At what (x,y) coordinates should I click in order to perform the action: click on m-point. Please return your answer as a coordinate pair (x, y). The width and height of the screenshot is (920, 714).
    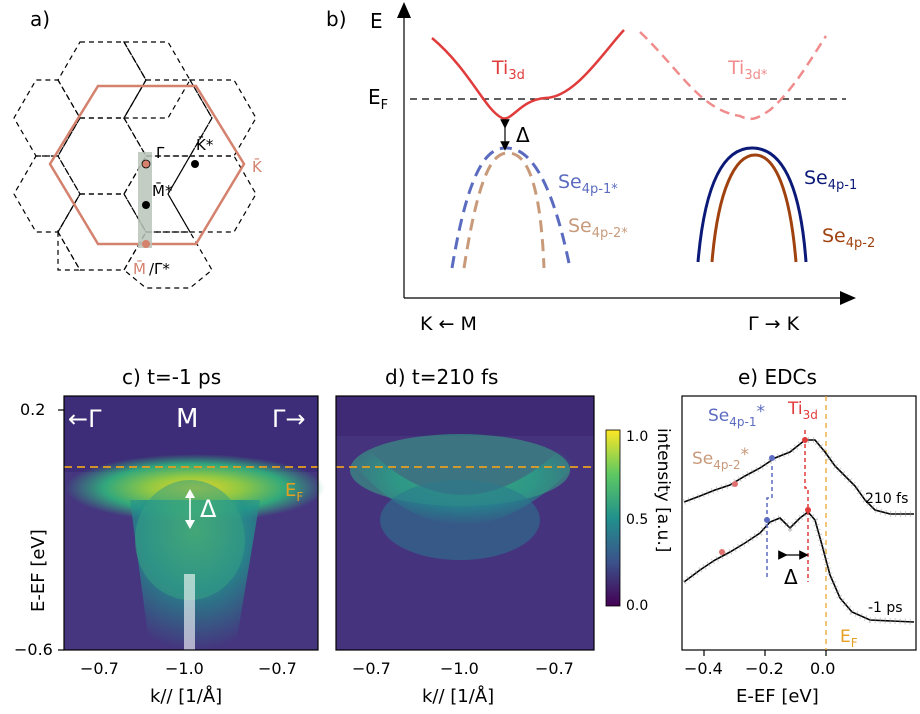
    Looking at the image, I should click on (146, 244).